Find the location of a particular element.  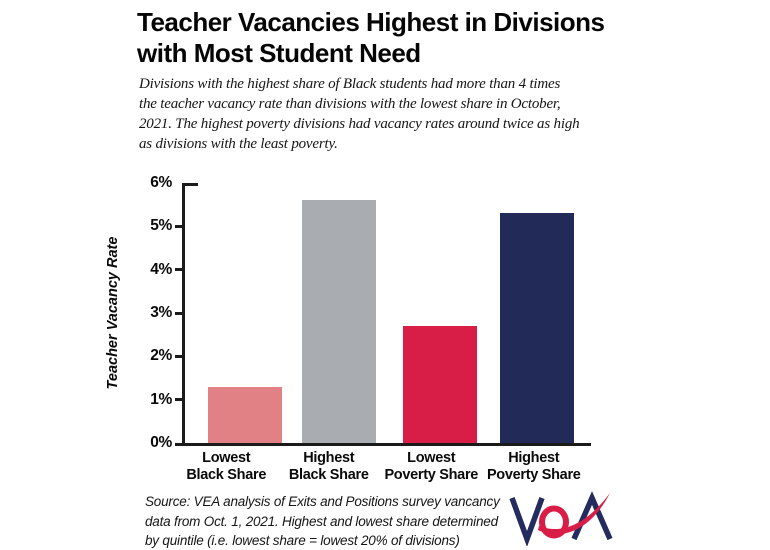

vea-logo is located at coordinates (561, 518).